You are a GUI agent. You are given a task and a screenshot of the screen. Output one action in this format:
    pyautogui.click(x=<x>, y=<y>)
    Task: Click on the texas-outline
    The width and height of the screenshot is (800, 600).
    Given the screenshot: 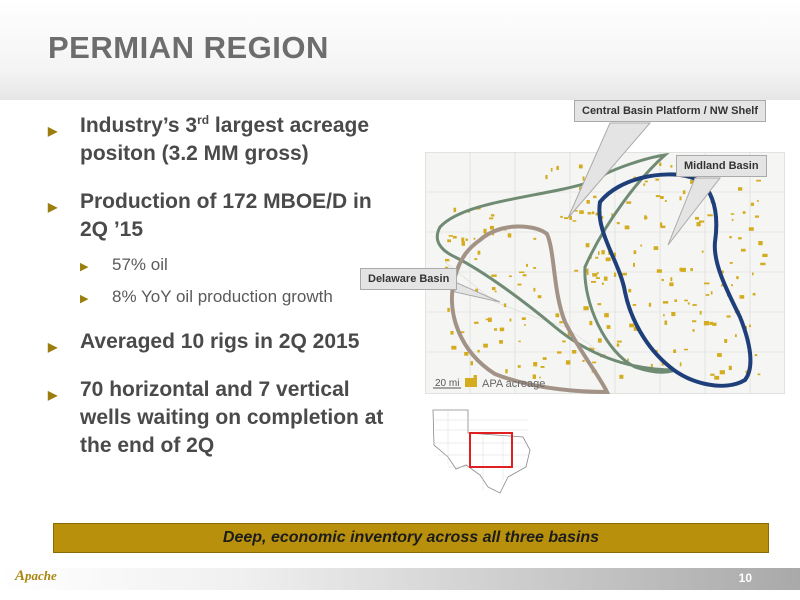 What is the action you would take?
    pyautogui.click(x=481, y=451)
    